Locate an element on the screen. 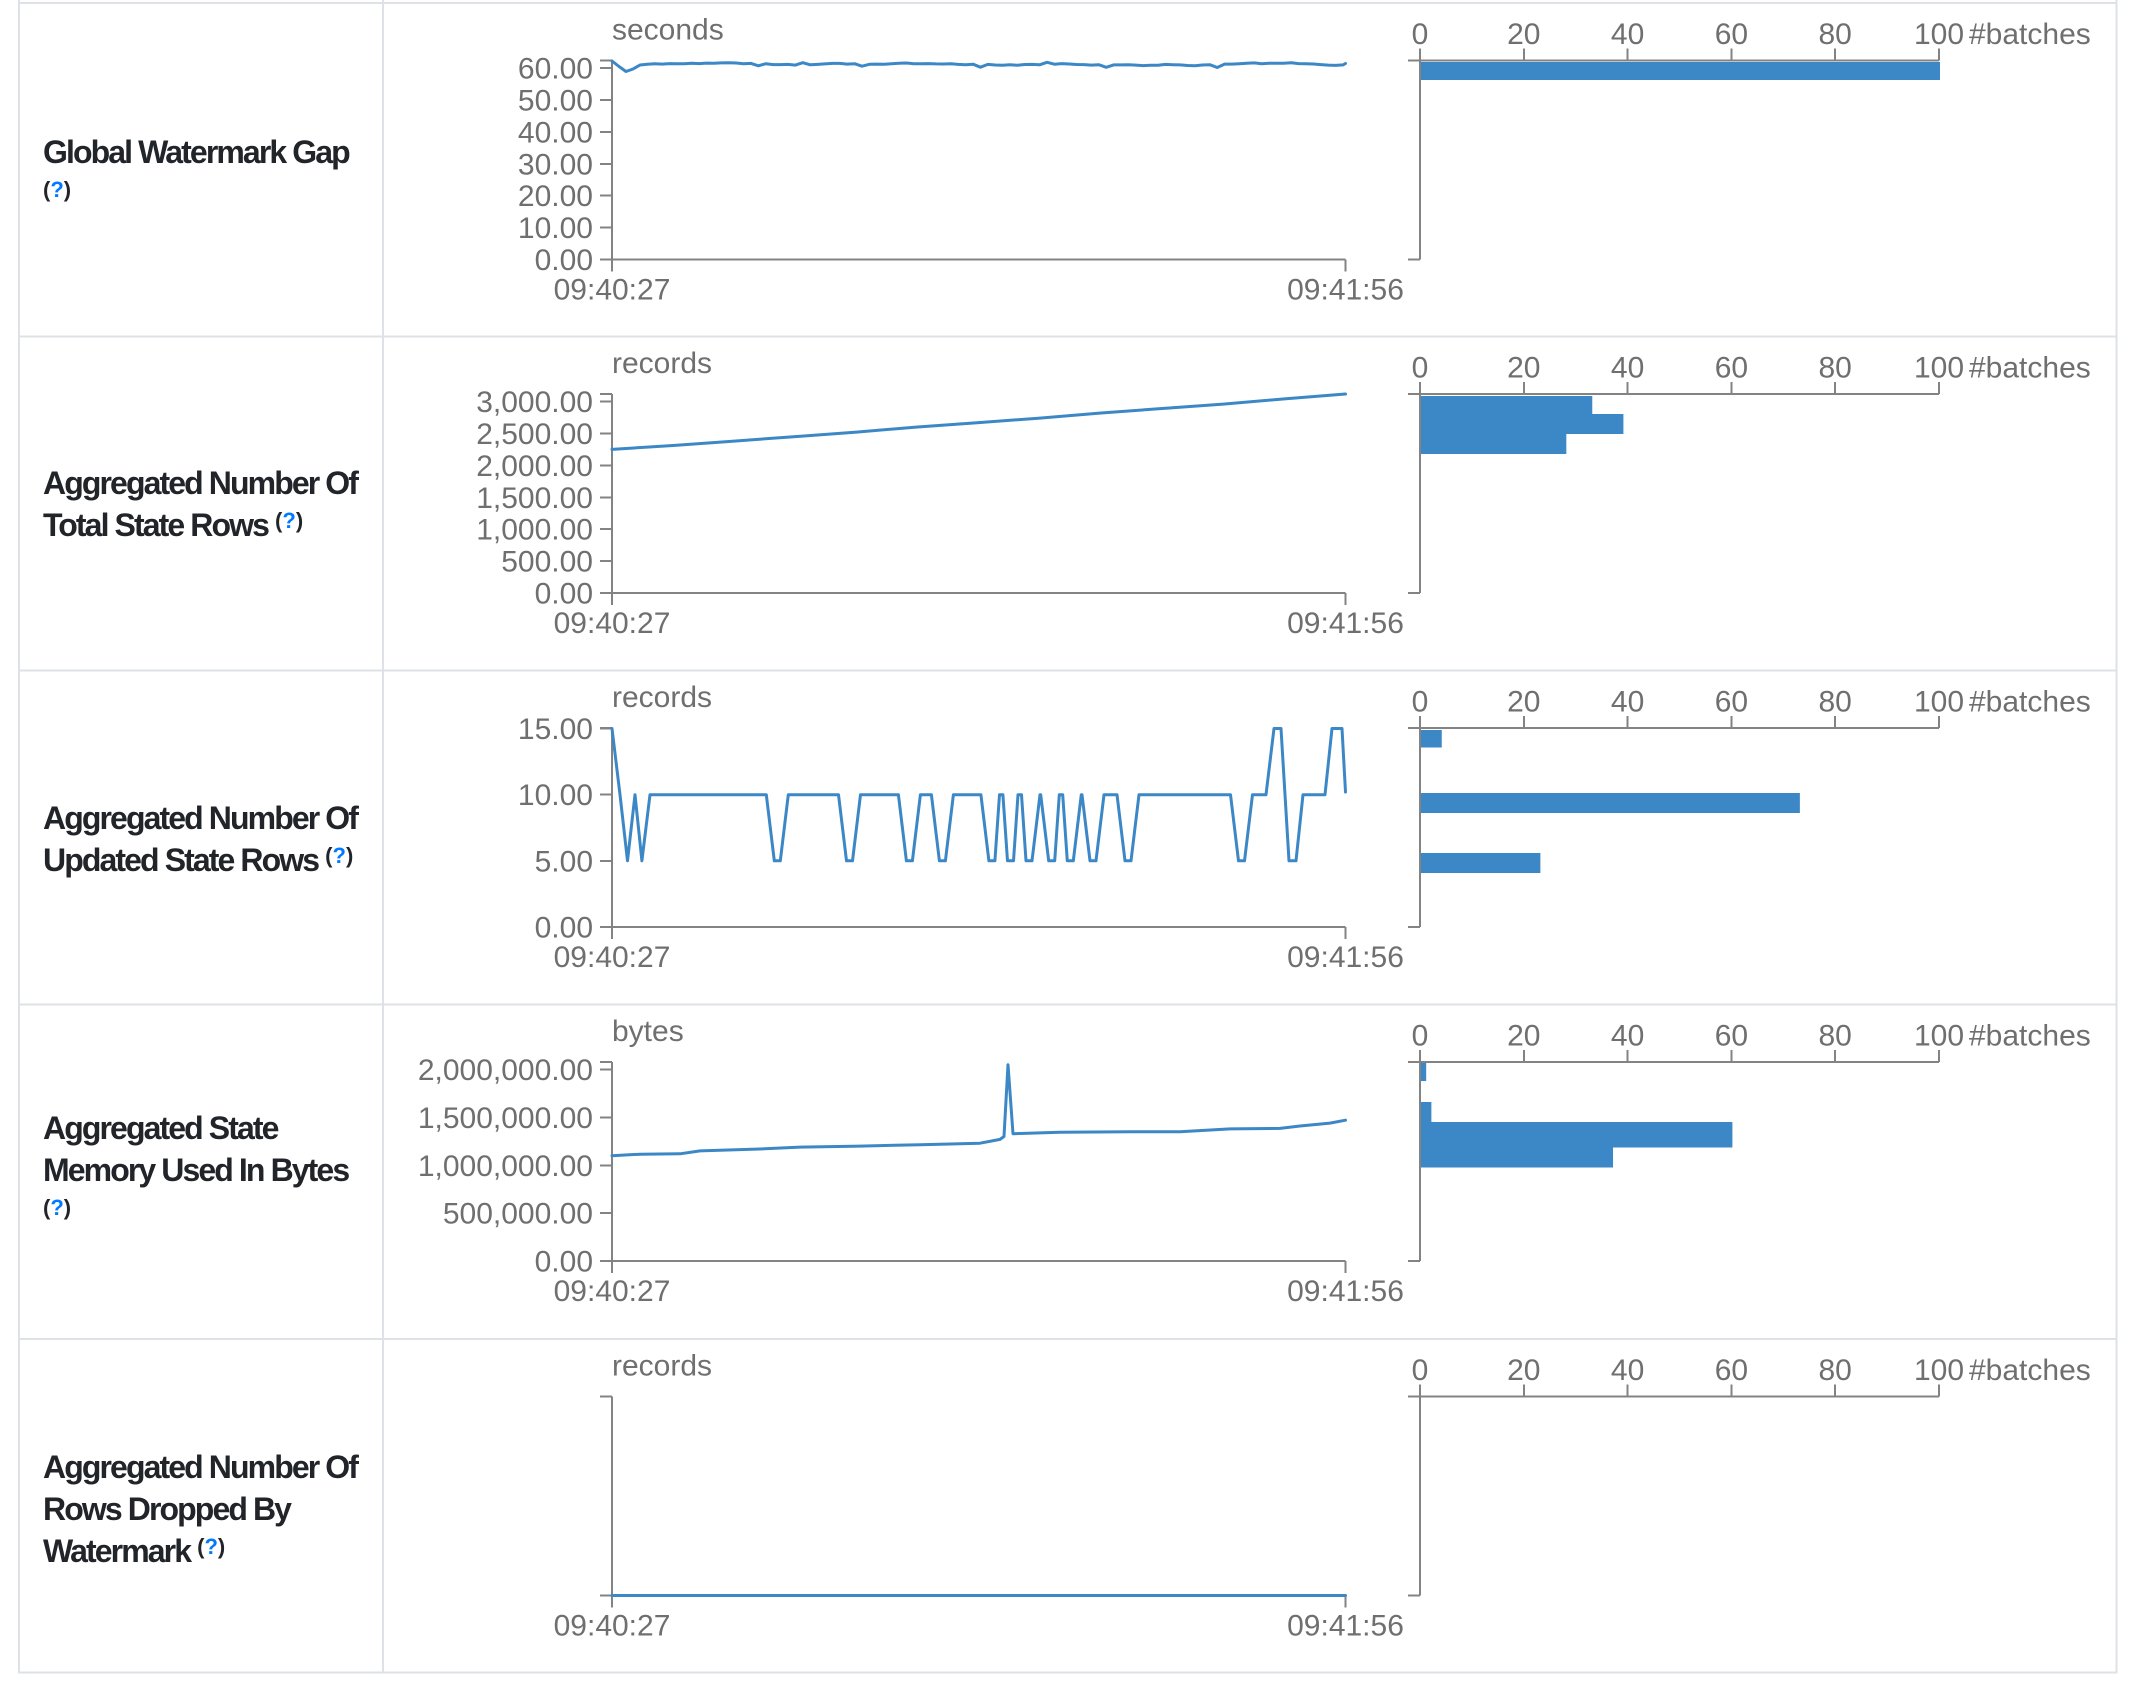 This screenshot has width=2132, height=1686. svg-text: 60.00 is located at coordinates (555, 69).